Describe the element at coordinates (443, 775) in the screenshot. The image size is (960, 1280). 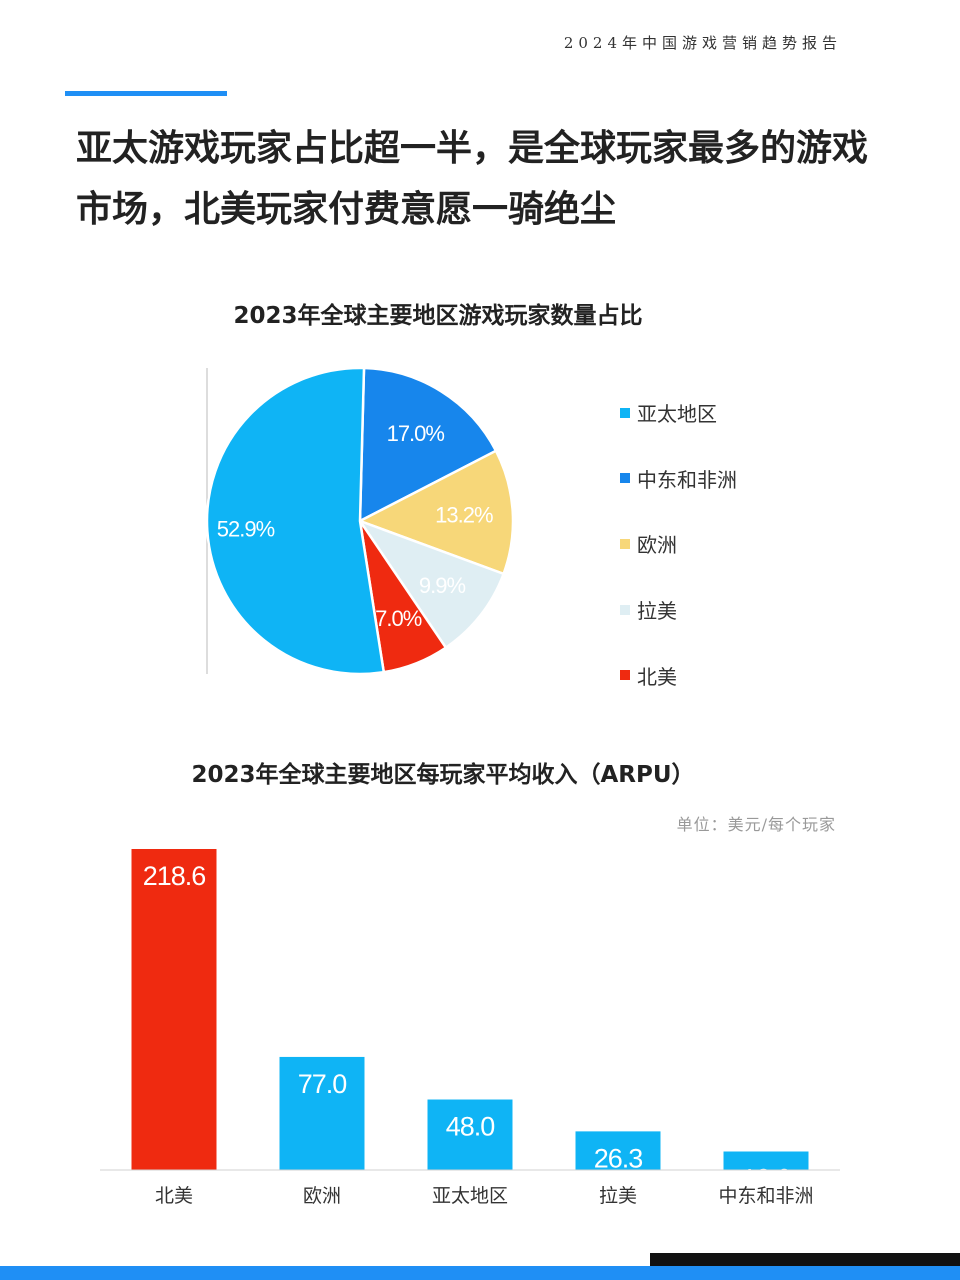
I see `bar-chart-title: 2023年全球主要地区每玩家平均收入（ARPU）` at that location.